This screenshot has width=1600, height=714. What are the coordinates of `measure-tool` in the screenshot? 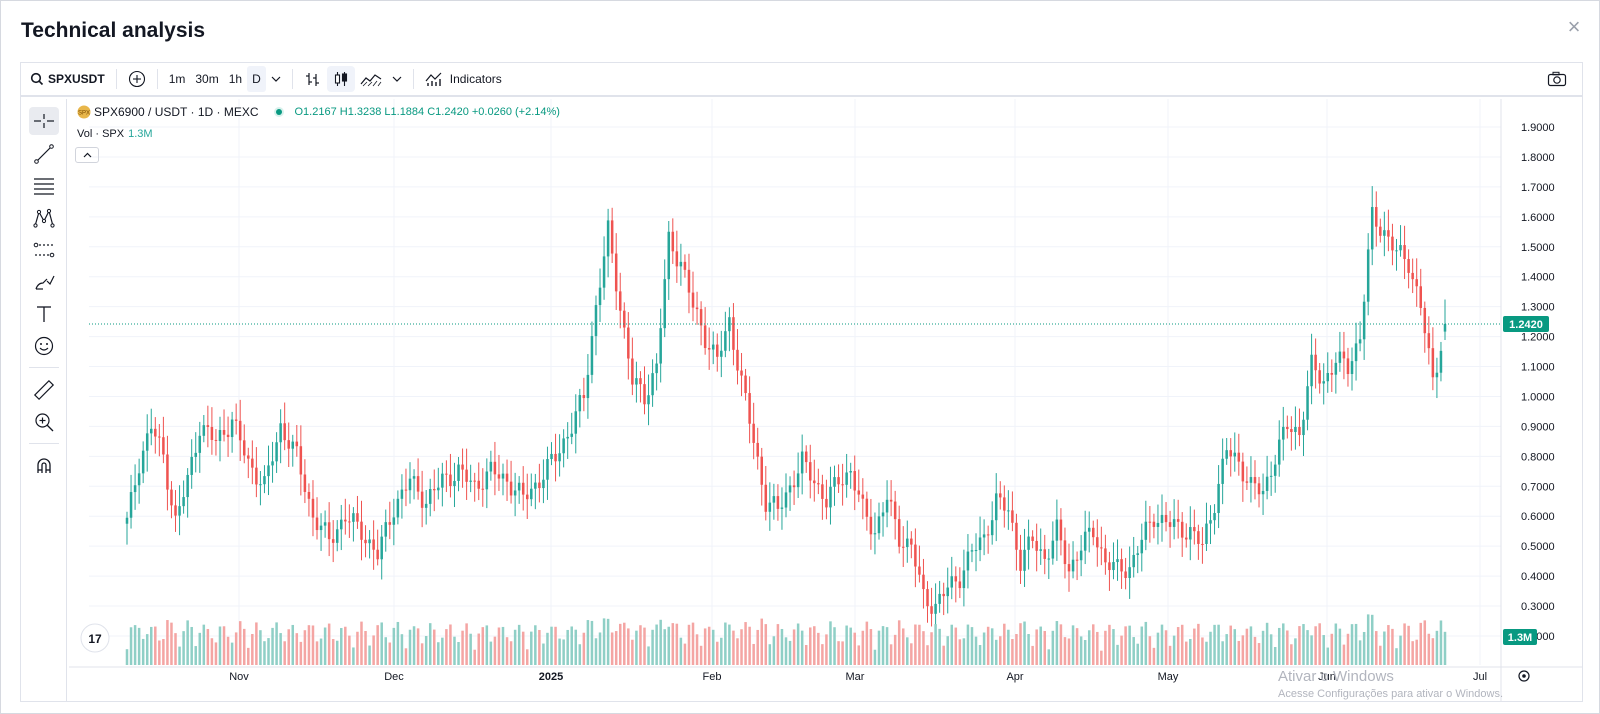 It's located at (44, 390).